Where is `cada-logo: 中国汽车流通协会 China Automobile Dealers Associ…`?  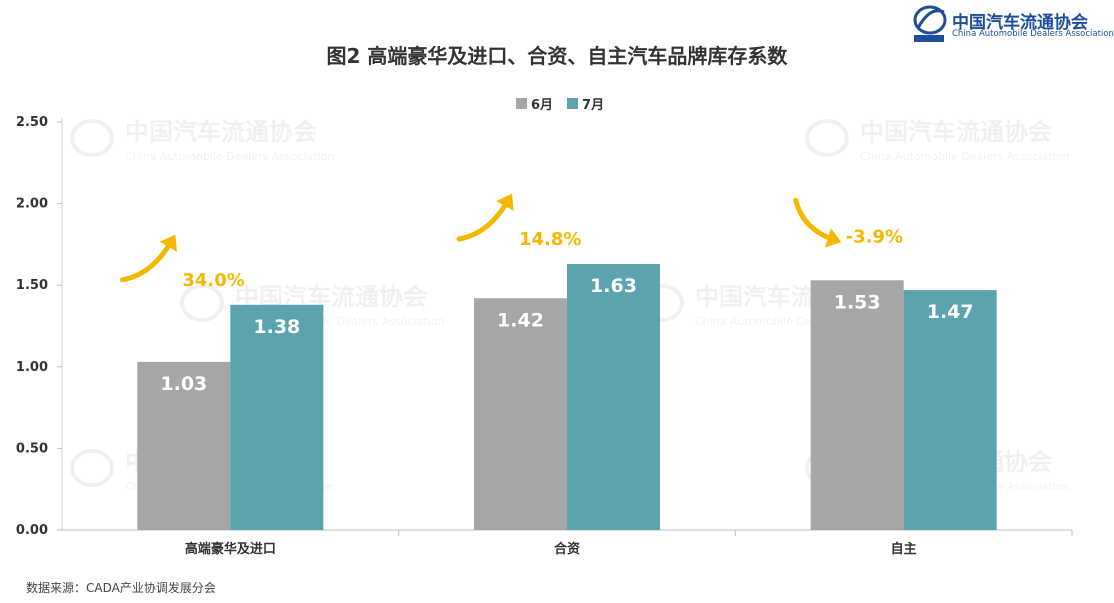 cada-logo: 中国汽车流通协会 China Automobile Dealers Associ… is located at coordinates (1012, 23).